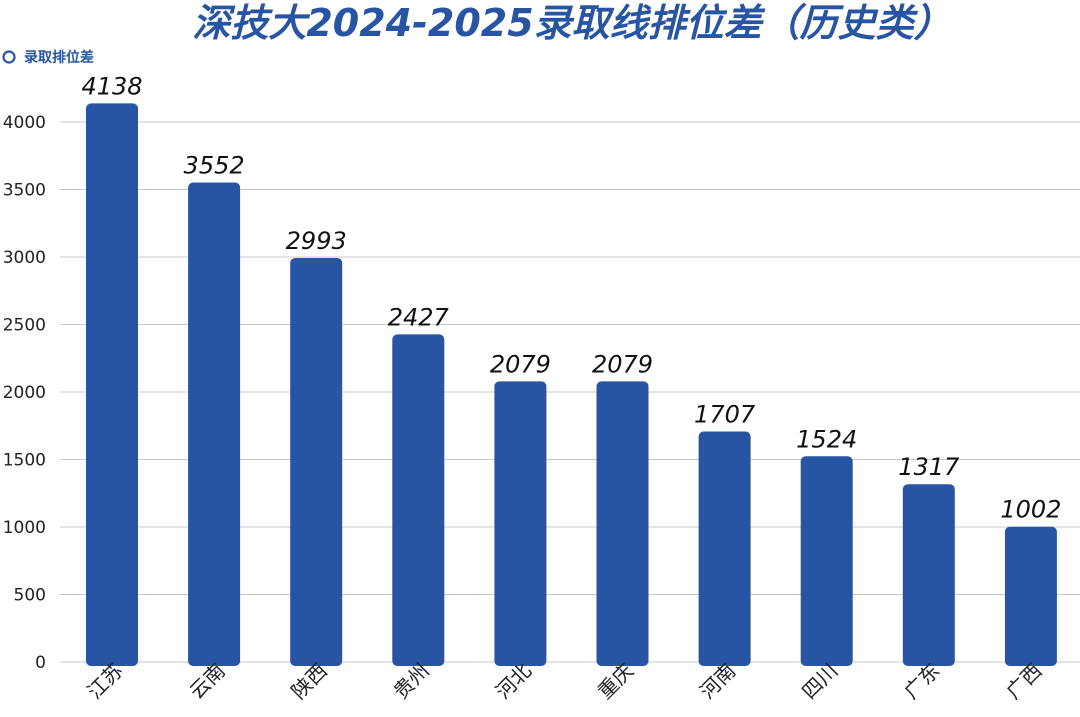  I want to click on y-tick-label: 500, so click(30, 596).